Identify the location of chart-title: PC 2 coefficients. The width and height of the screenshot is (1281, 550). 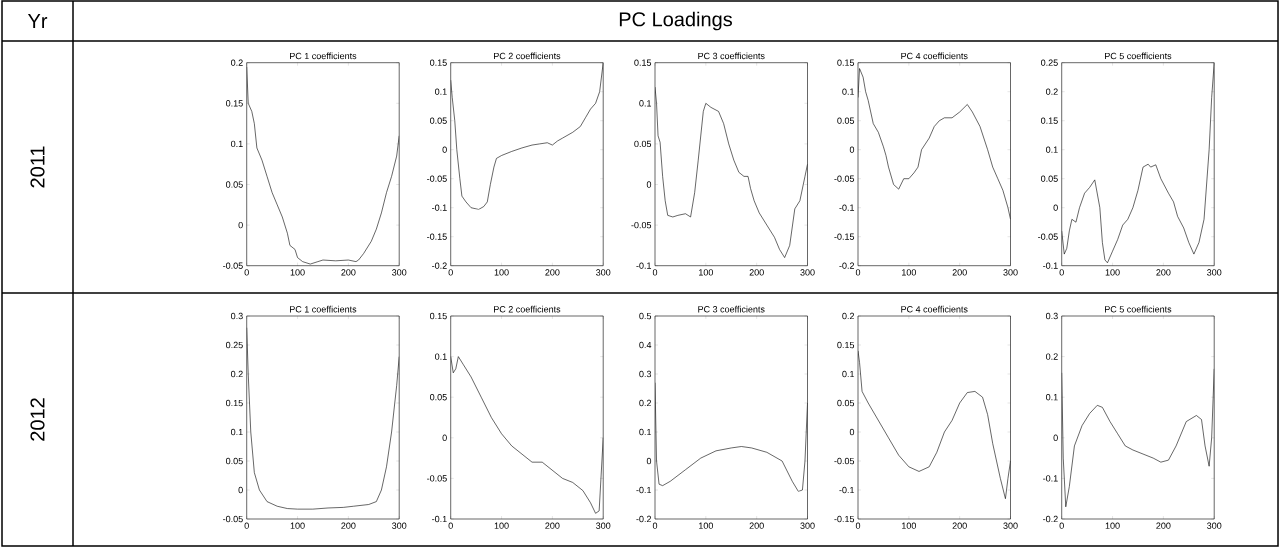
(527, 309).